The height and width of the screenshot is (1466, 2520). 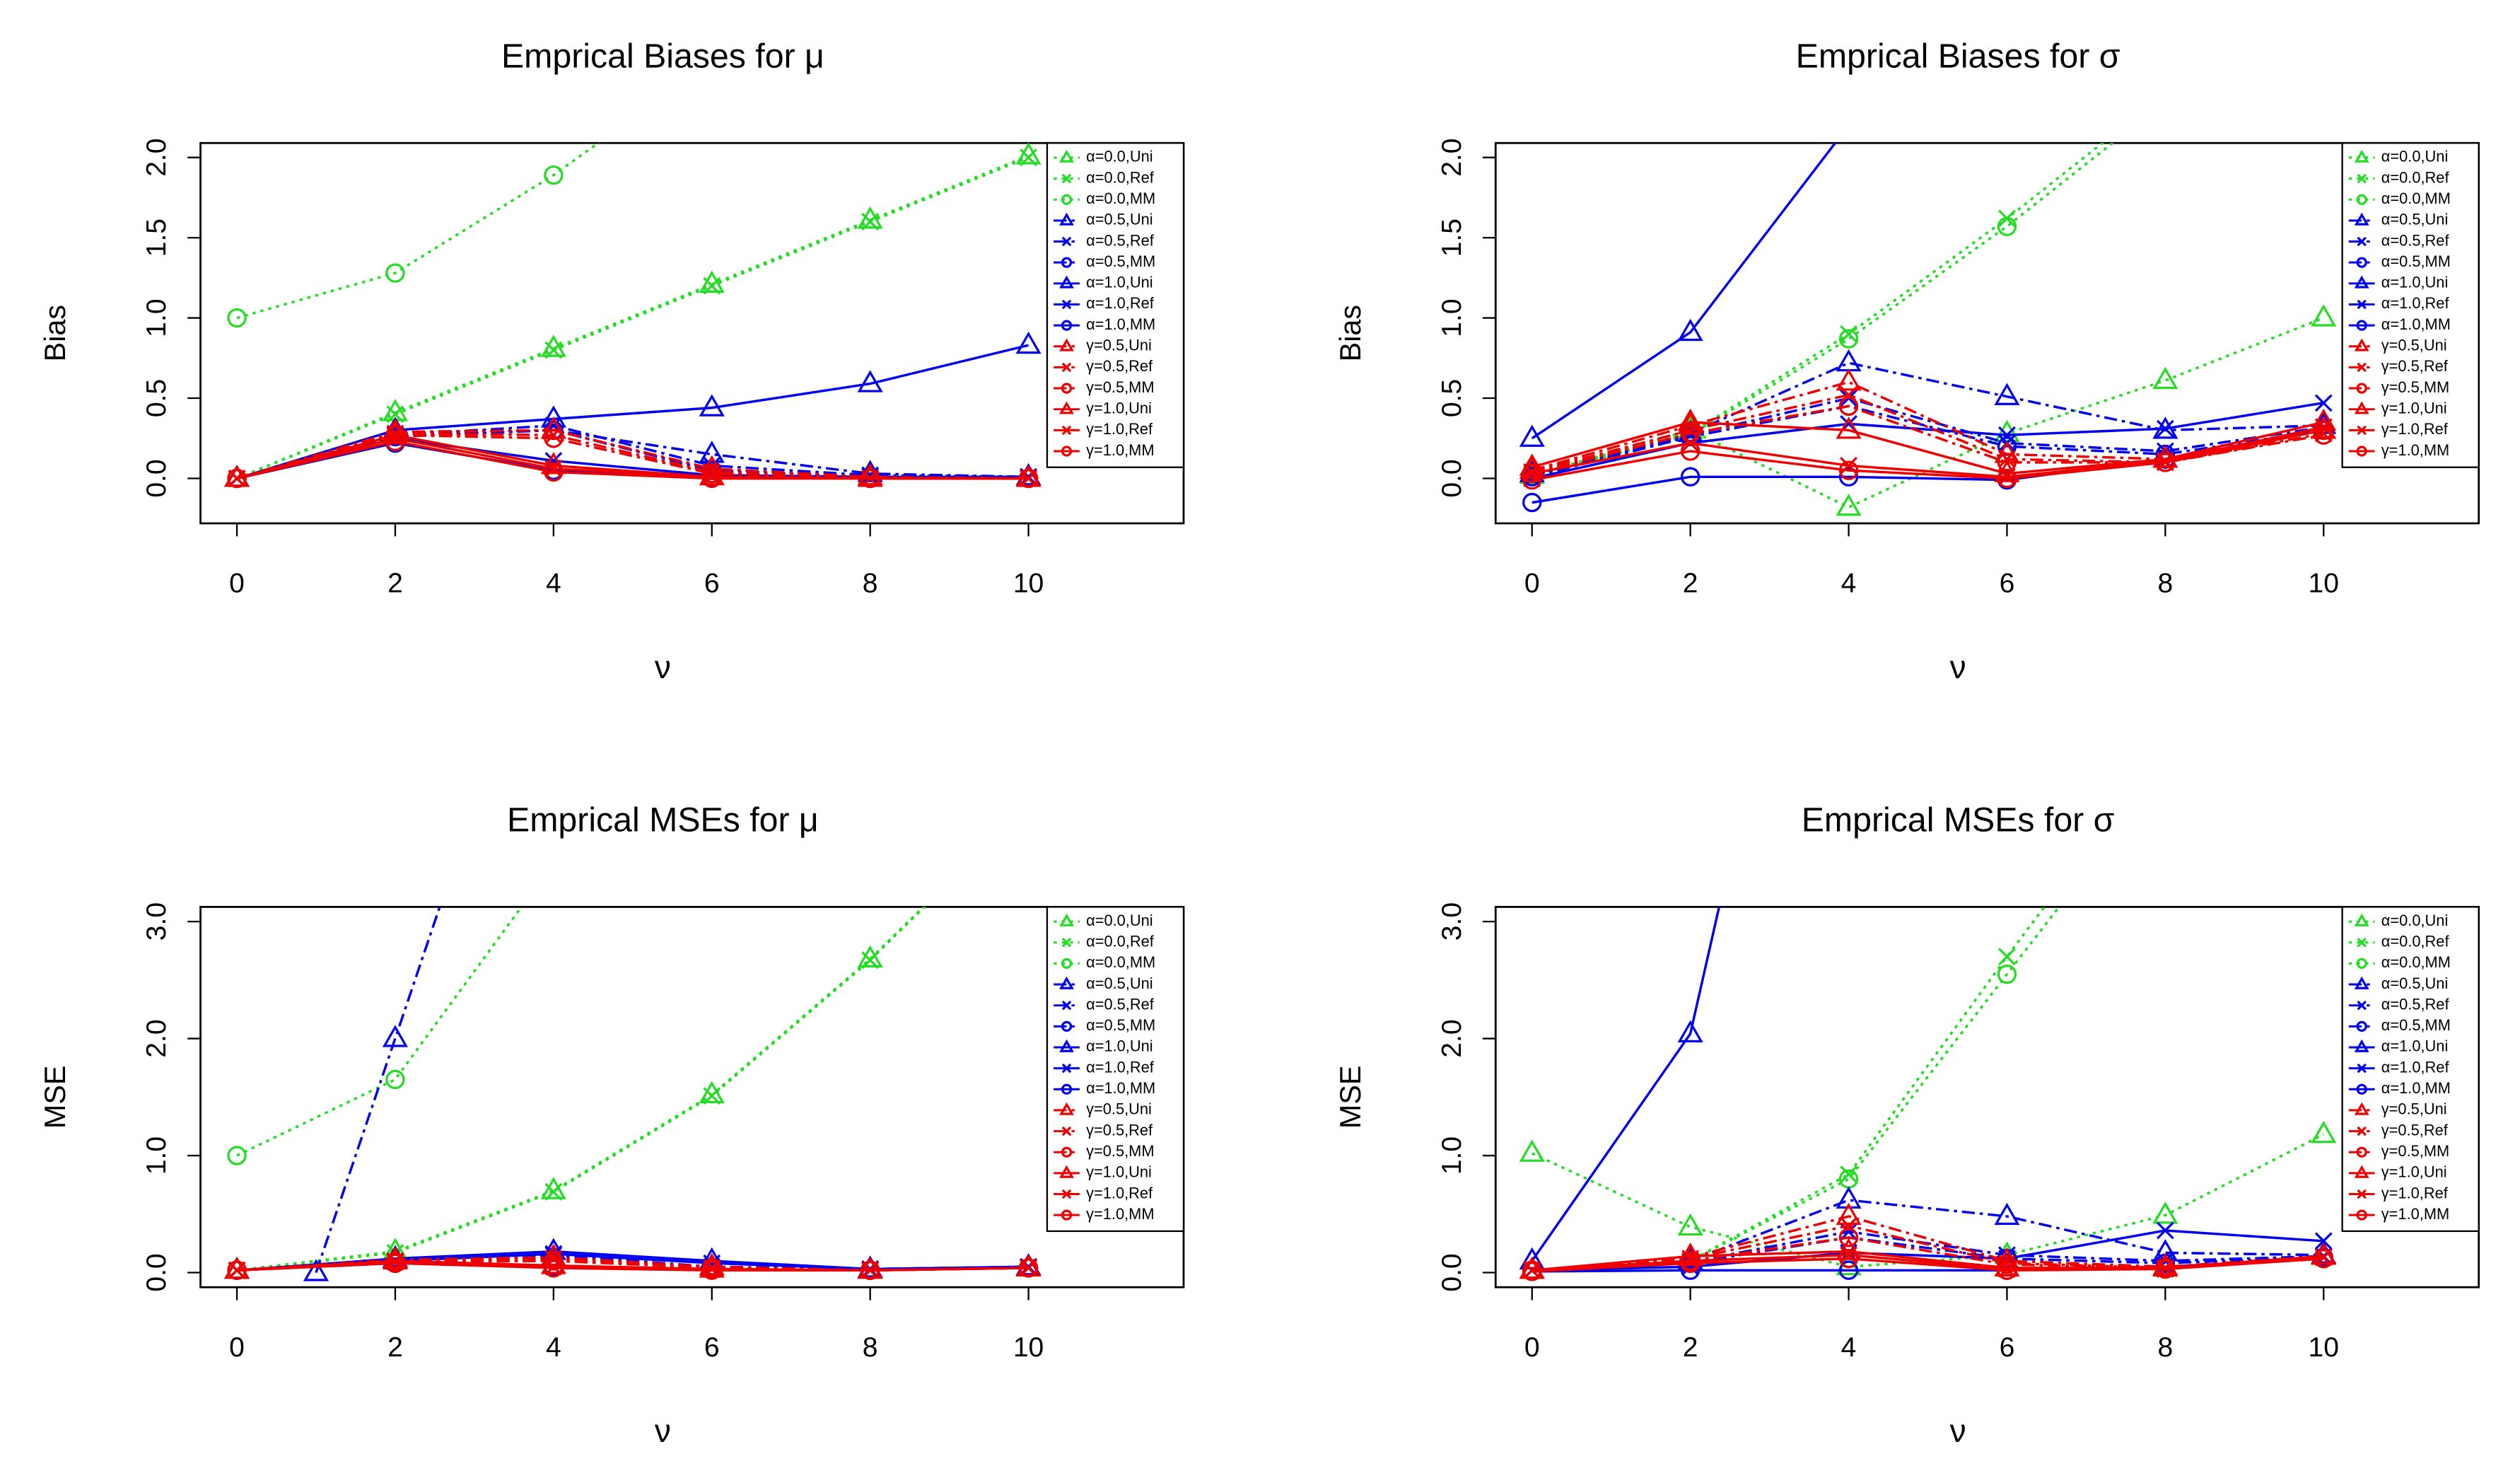 What do you see at coordinates (2415, 303) in the screenshot?
I see `legend-label: α=1.0,Ref` at bounding box center [2415, 303].